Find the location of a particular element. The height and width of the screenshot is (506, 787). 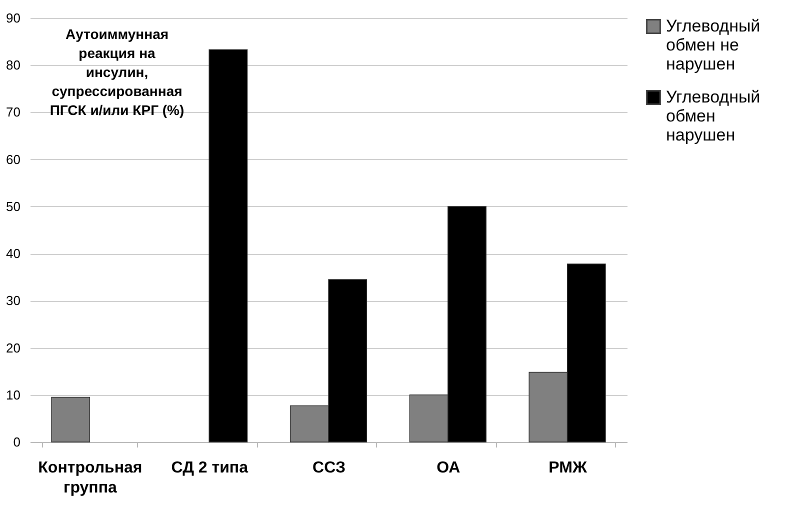

y-tick-label: 30 is located at coordinates (13, 300).